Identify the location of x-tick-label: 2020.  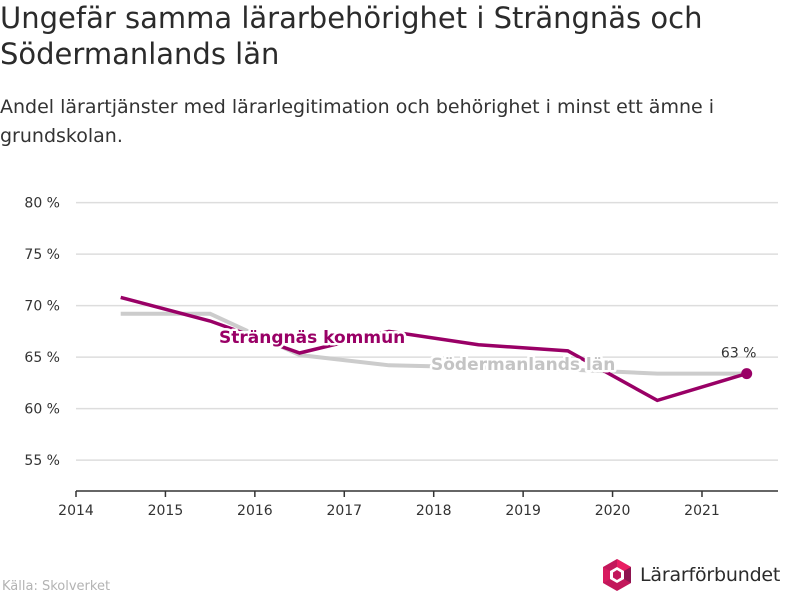
(613, 511).